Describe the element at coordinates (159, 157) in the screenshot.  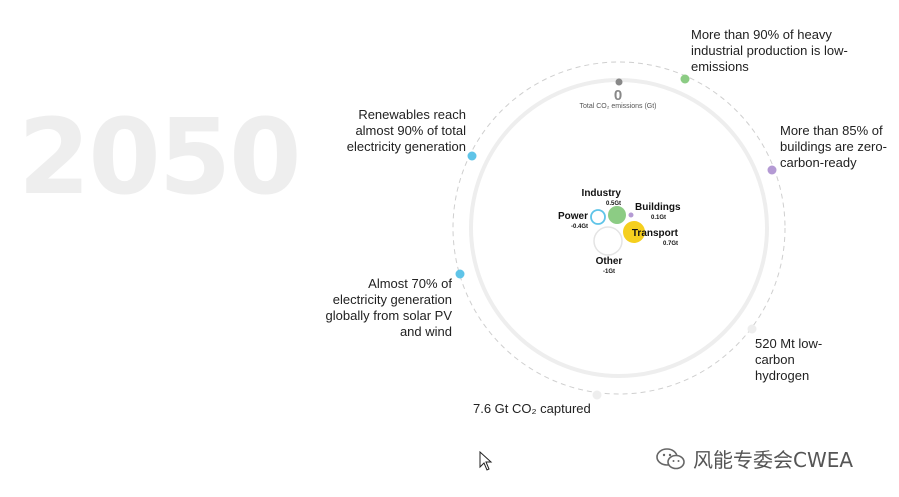
I see `year-label: 2050` at that location.